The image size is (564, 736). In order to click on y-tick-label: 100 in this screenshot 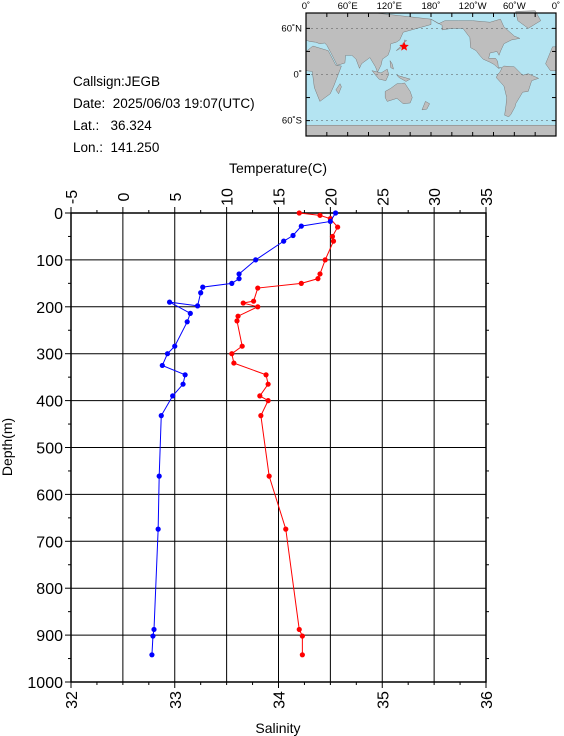, I will do `click(49, 261)`.